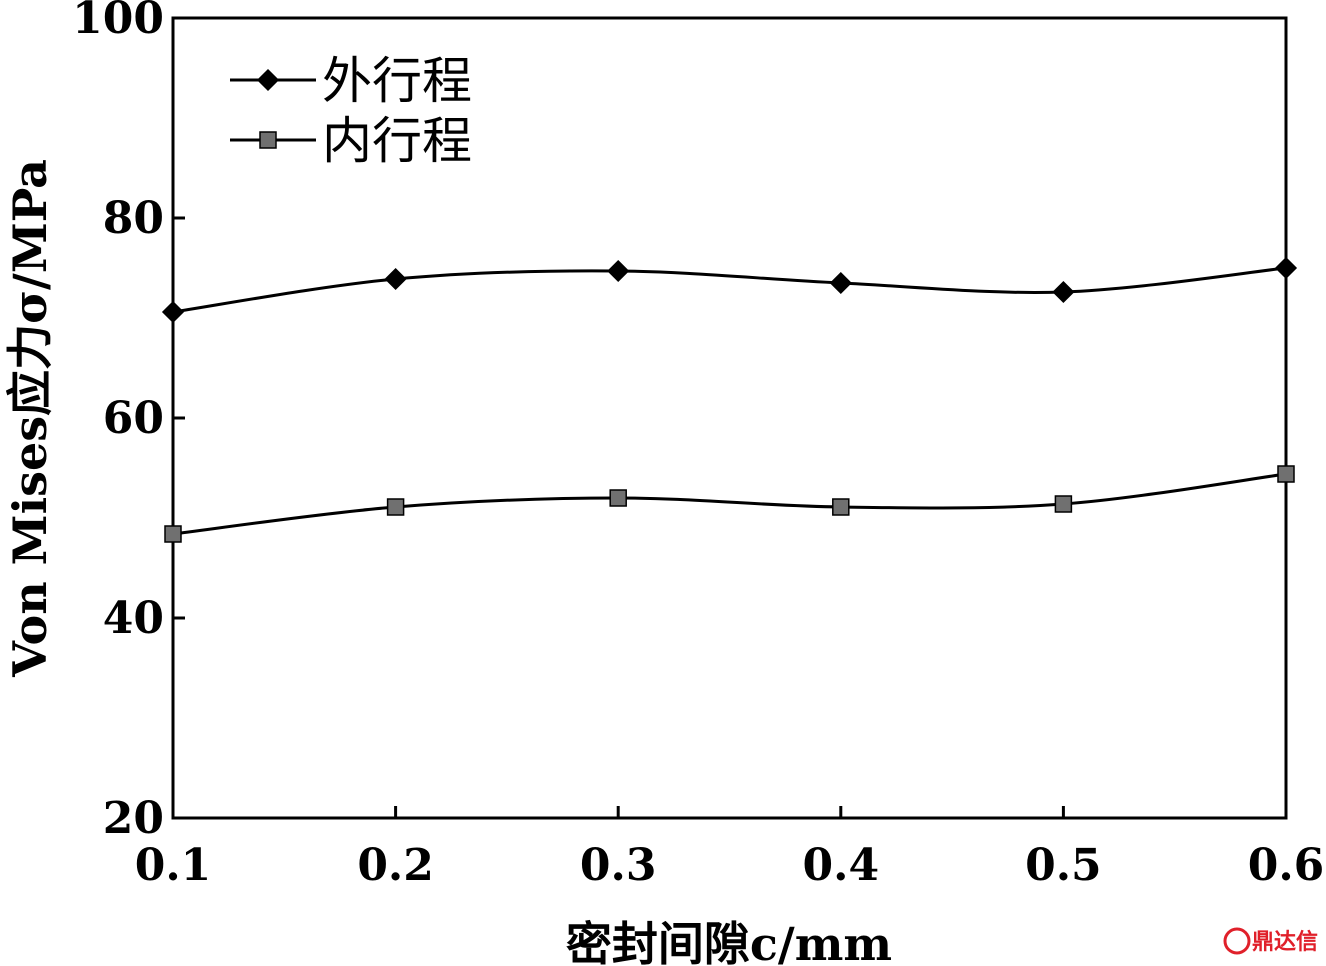 This screenshot has height=966, width=1326. Describe the element at coordinates (395, 865) in the screenshot. I see `x-tick-label: 0.2` at that location.